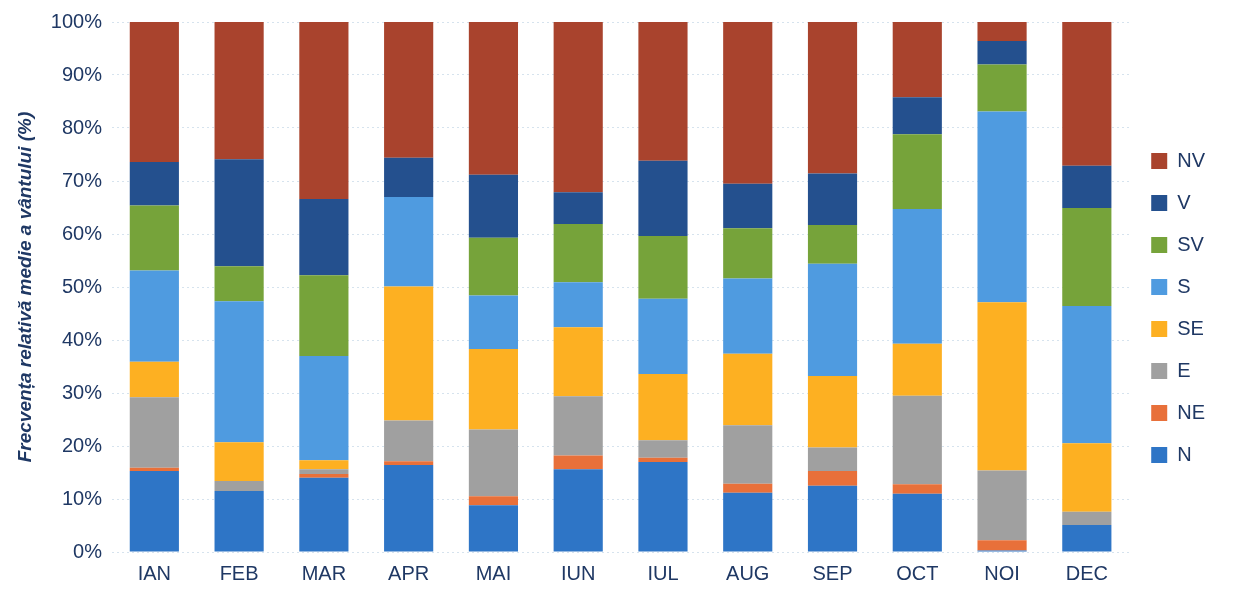 The image size is (1245, 606). What do you see at coordinates (409, 572) in the screenshot?
I see `x-tick-label: APR` at bounding box center [409, 572].